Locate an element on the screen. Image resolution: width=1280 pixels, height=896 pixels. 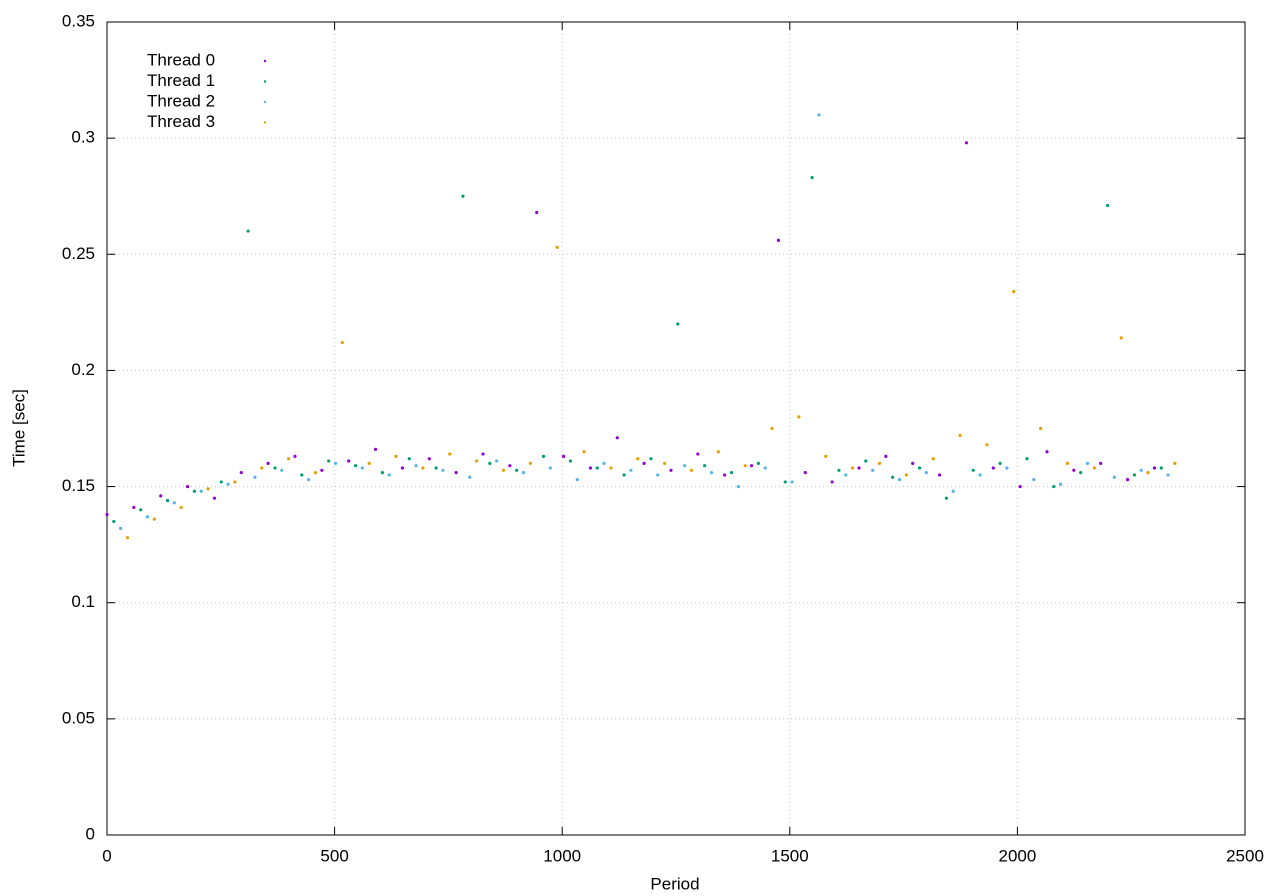
legend-label: Thread 2 is located at coordinates (181, 100).